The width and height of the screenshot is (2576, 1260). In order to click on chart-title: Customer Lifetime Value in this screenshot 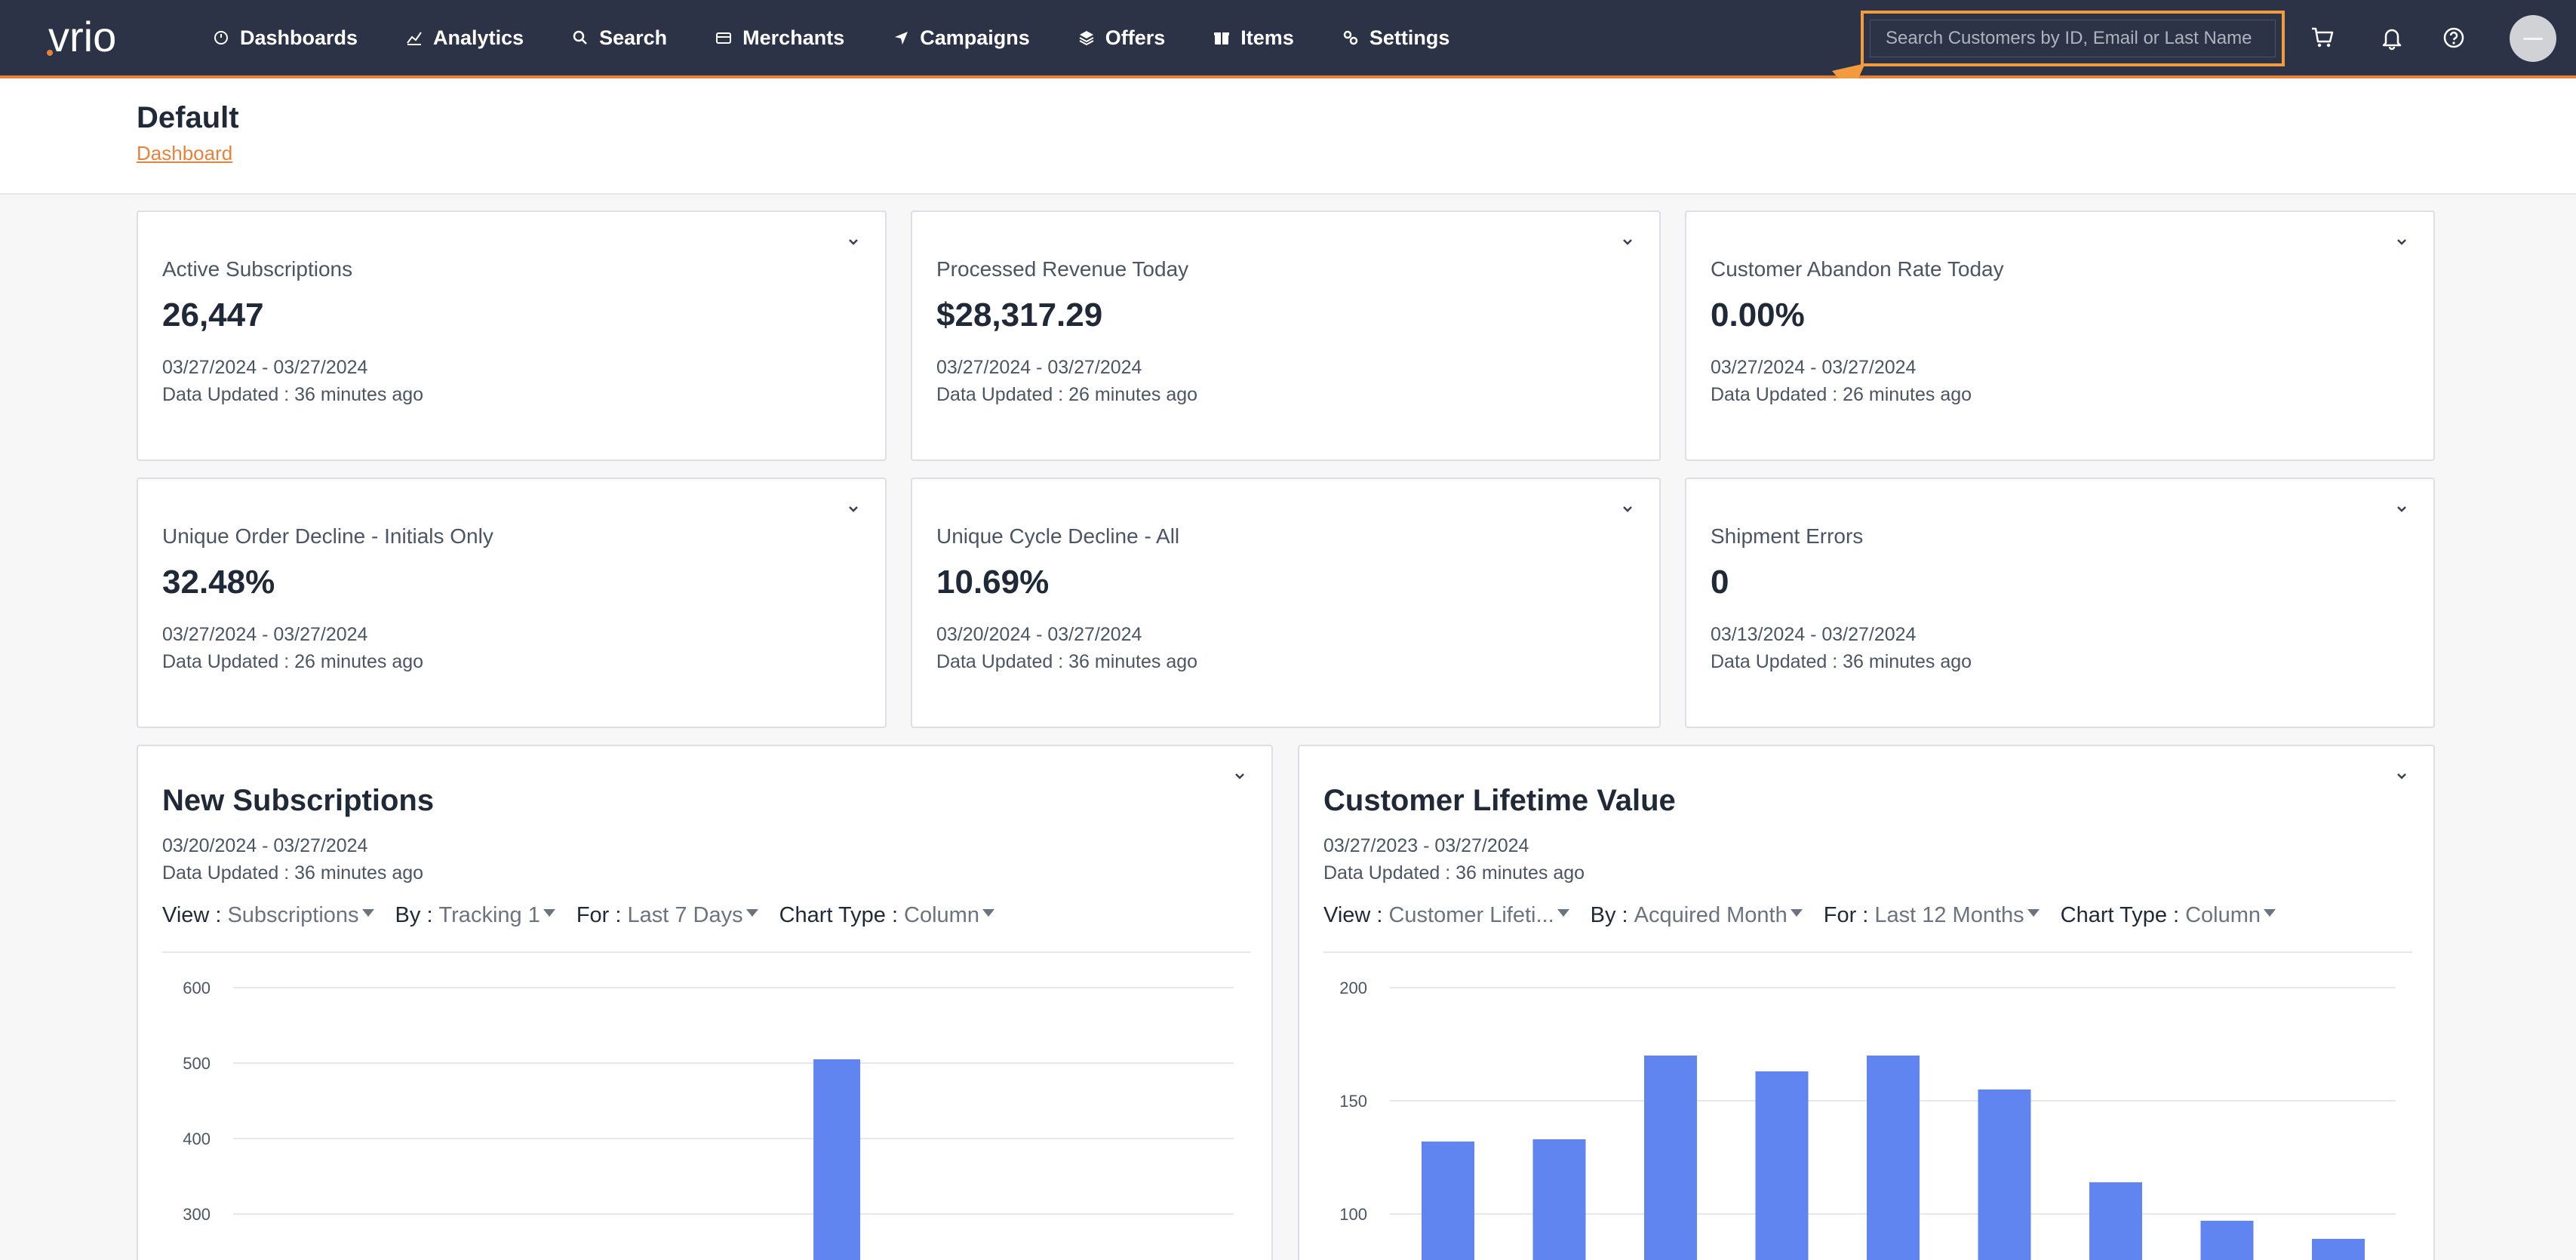, I will do `click(1499, 800)`.